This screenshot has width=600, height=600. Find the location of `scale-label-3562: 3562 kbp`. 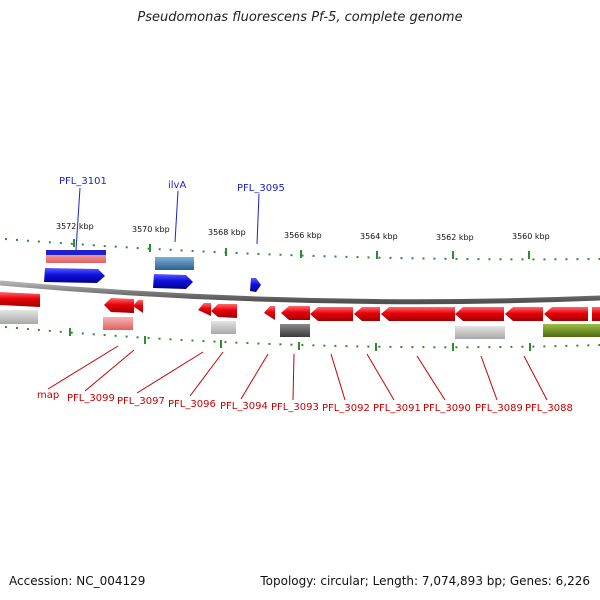

scale-label-3562: 3562 kbp is located at coordinates (455, 237).